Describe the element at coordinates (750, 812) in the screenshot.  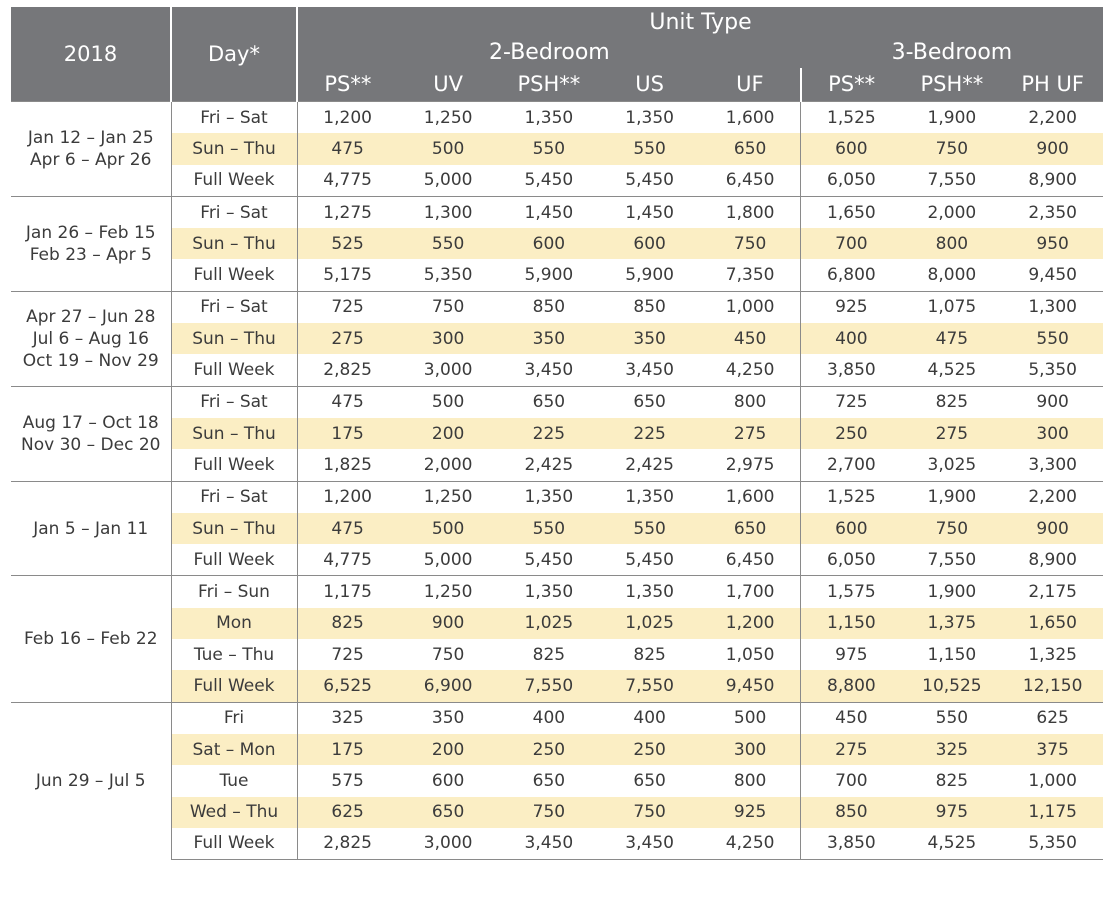
I see `rate-cell: 925` at that location.